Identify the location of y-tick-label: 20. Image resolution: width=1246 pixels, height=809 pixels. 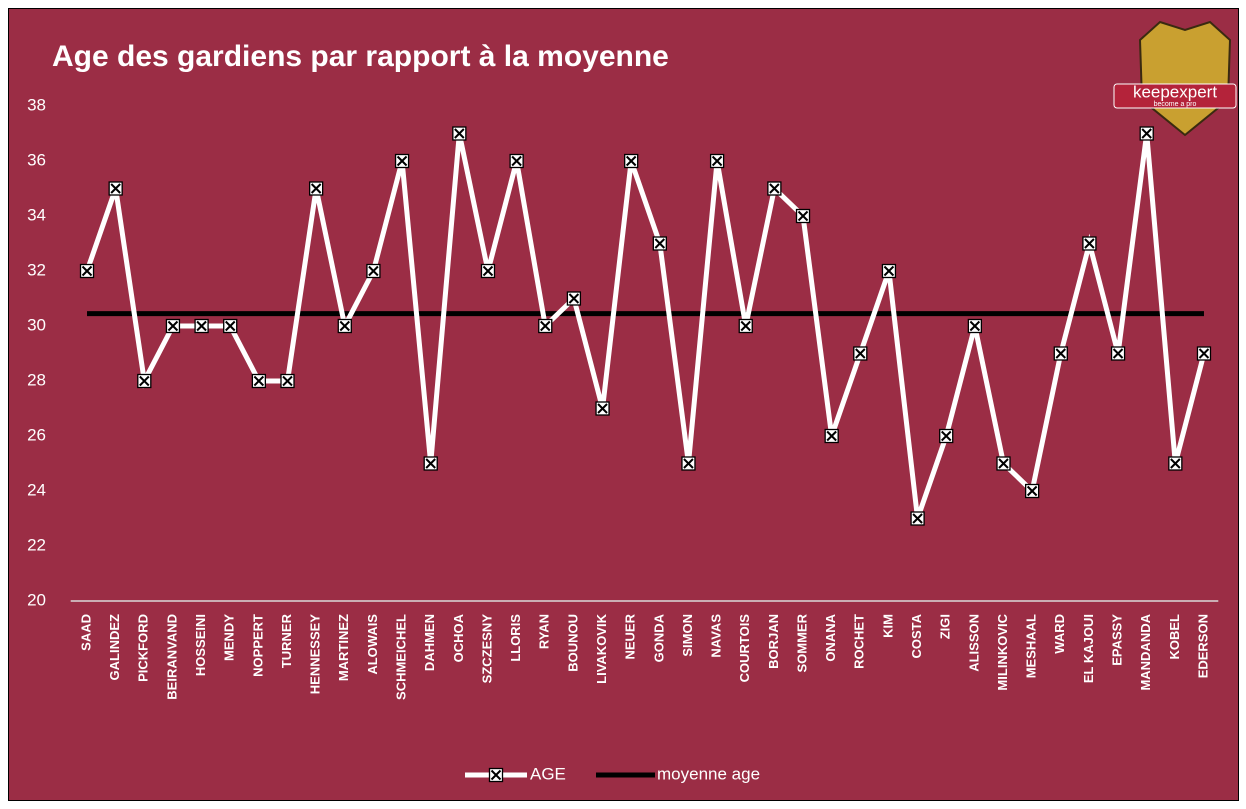
(36, 599).